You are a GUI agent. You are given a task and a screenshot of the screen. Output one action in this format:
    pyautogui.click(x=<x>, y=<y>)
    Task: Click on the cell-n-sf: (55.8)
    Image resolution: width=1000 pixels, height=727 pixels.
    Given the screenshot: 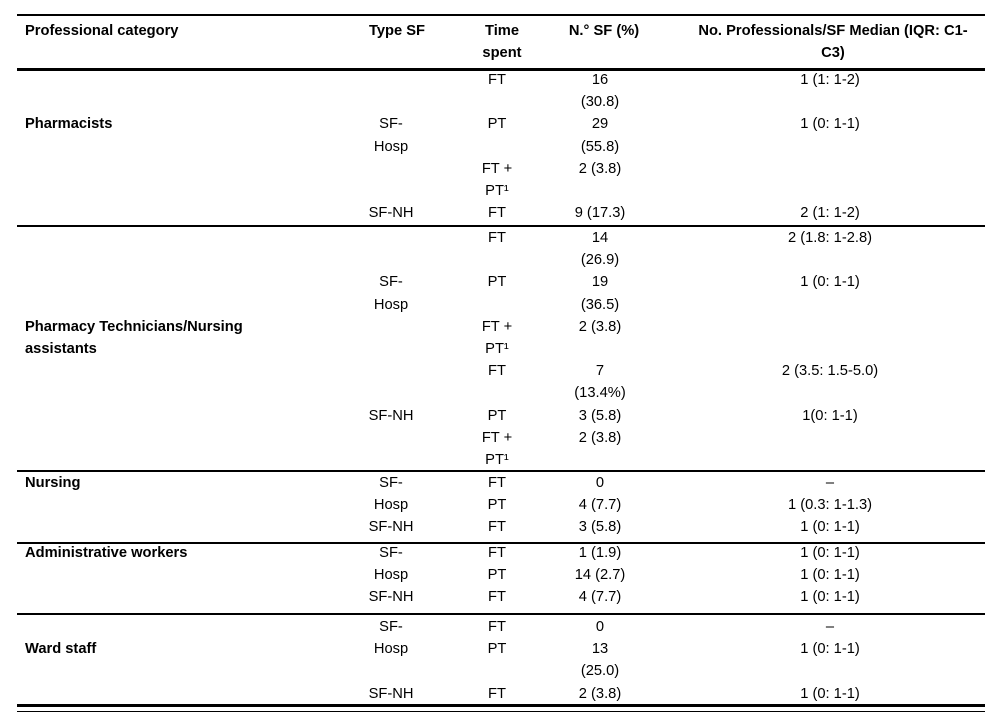 What is the action you would take?
    pyautogui.click(x=600, y=146)
    